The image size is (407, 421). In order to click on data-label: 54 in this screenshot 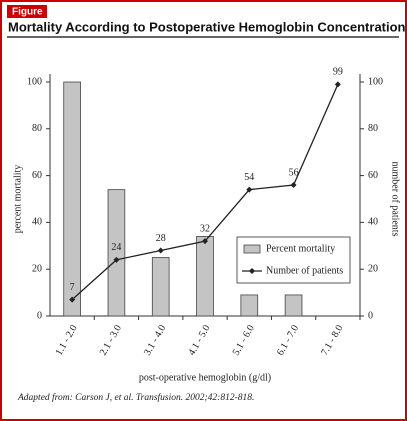, I will do `click(249, 177)`.